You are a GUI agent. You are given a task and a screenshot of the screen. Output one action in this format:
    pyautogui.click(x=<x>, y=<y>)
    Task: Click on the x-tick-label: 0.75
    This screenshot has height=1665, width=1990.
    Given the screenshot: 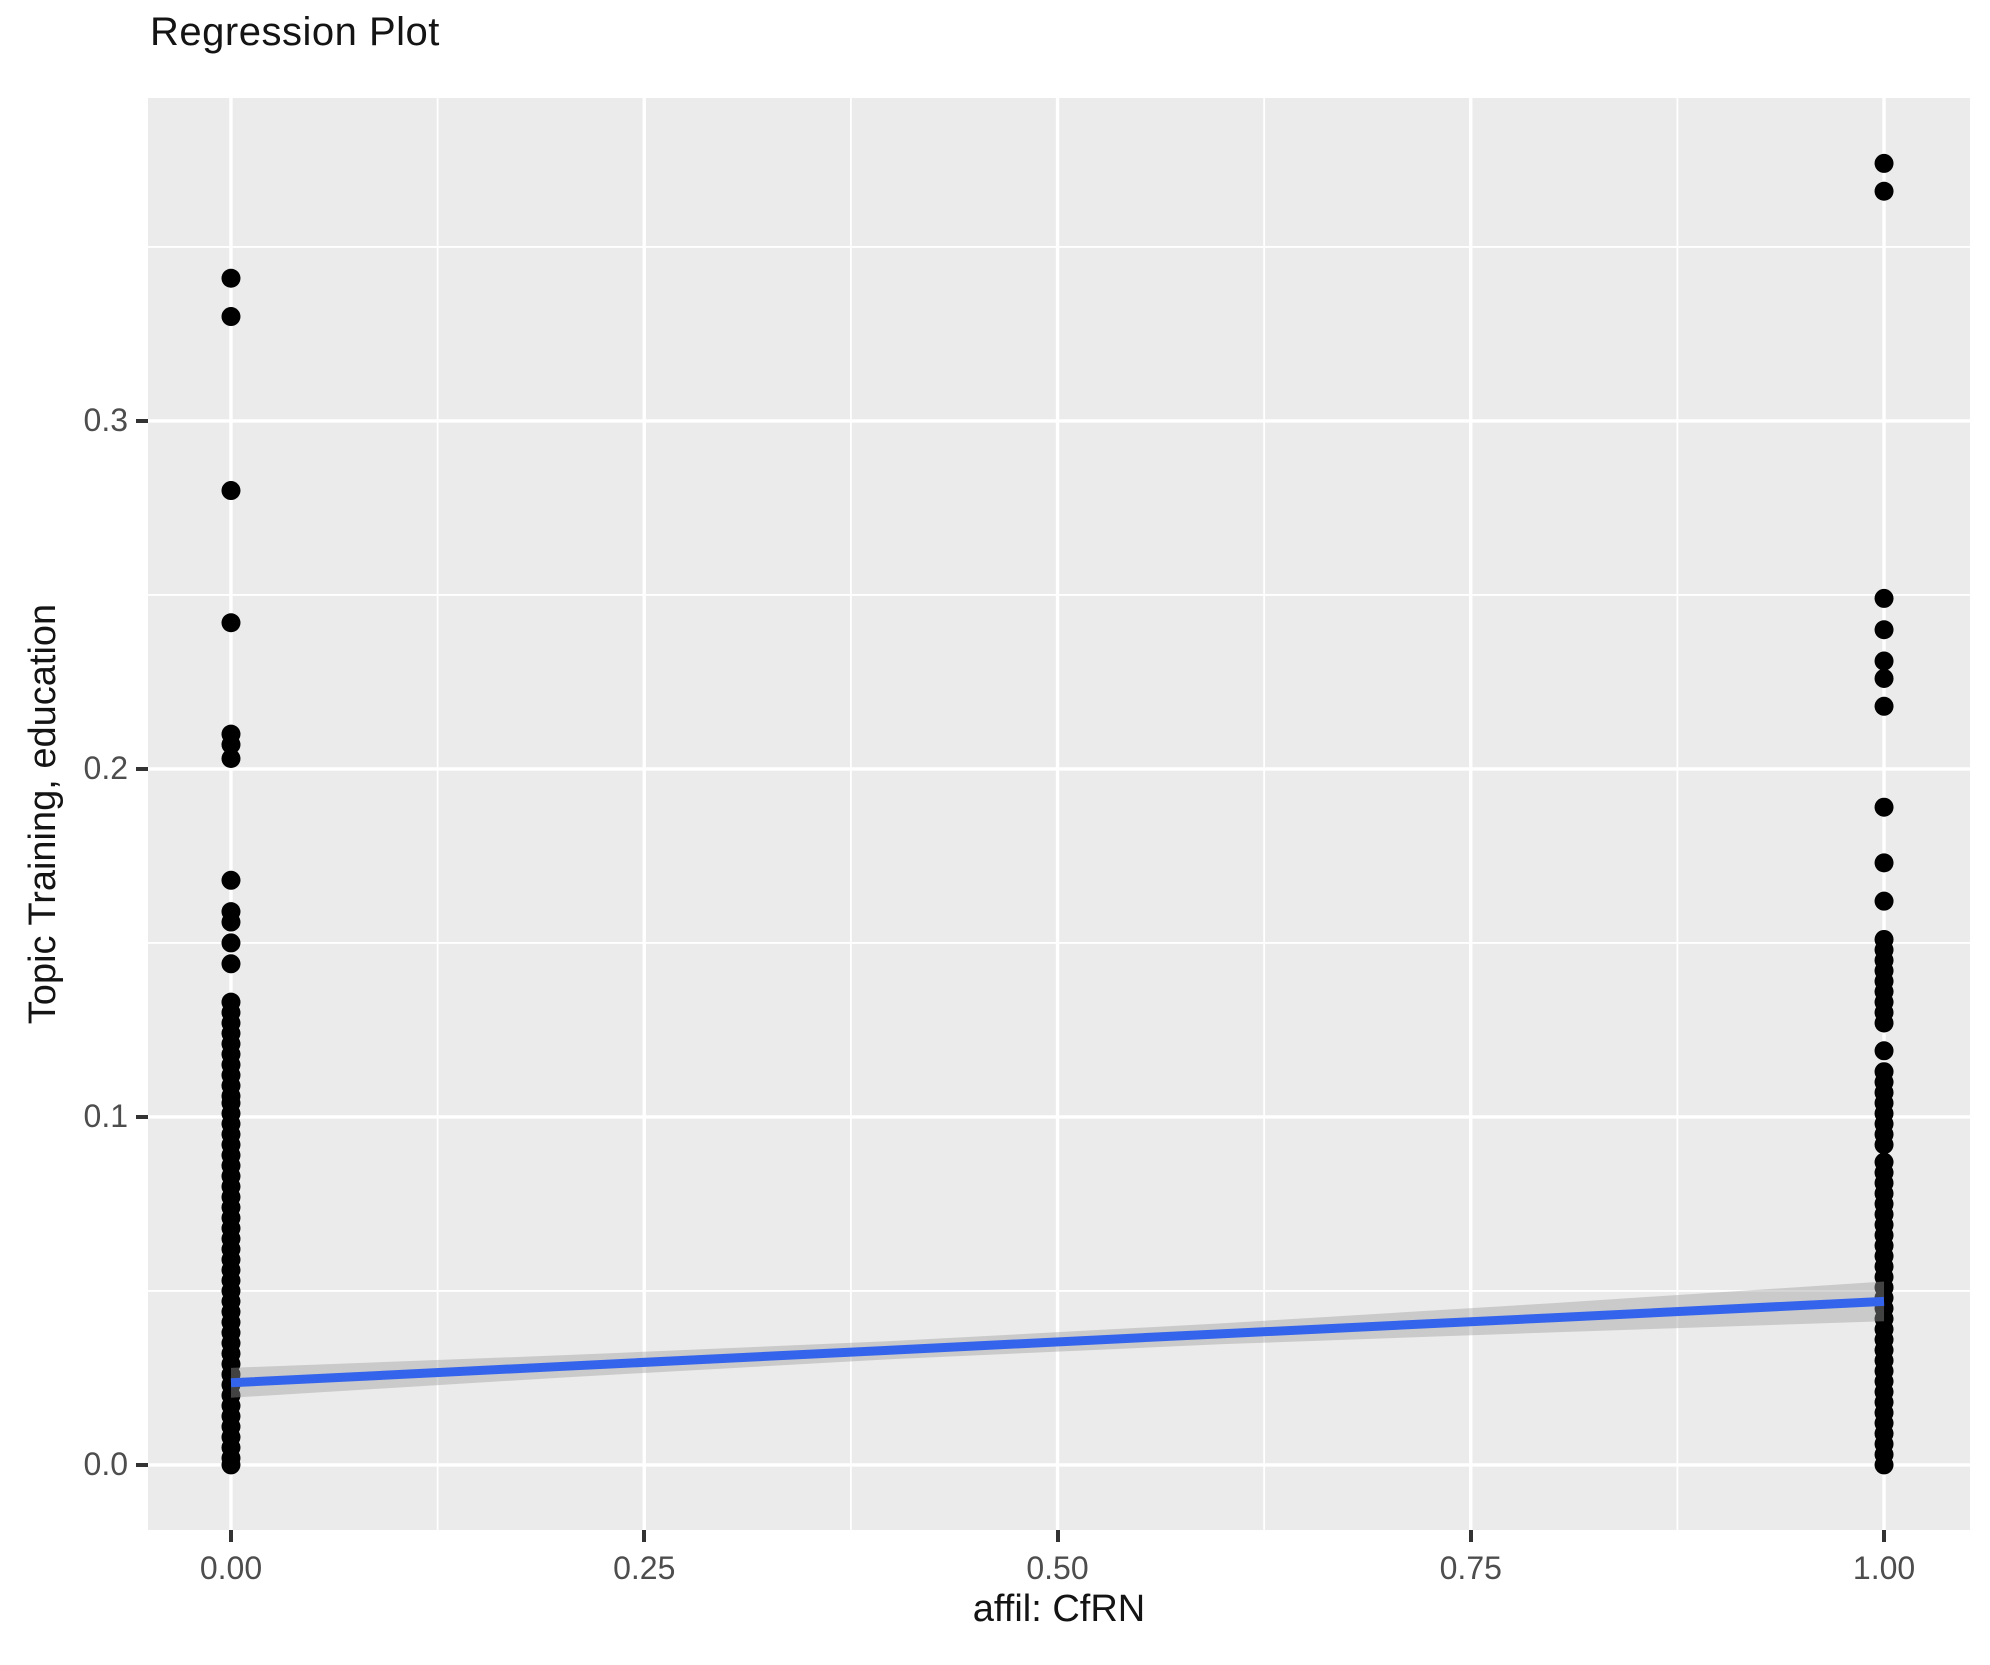 What is the action you would take?
    pyautogui.click(x=1470, y=1568)
    